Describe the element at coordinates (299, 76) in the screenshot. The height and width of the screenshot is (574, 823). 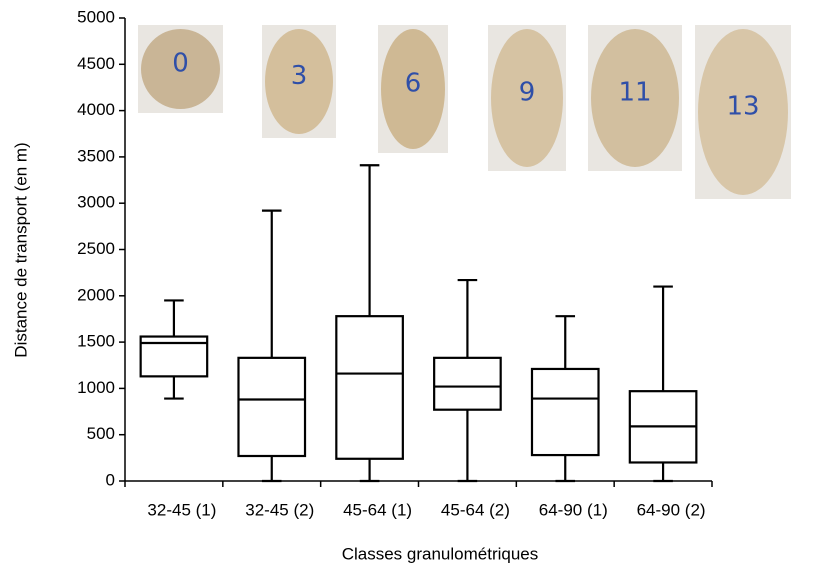
I see `pebble-label: 3` at that location.